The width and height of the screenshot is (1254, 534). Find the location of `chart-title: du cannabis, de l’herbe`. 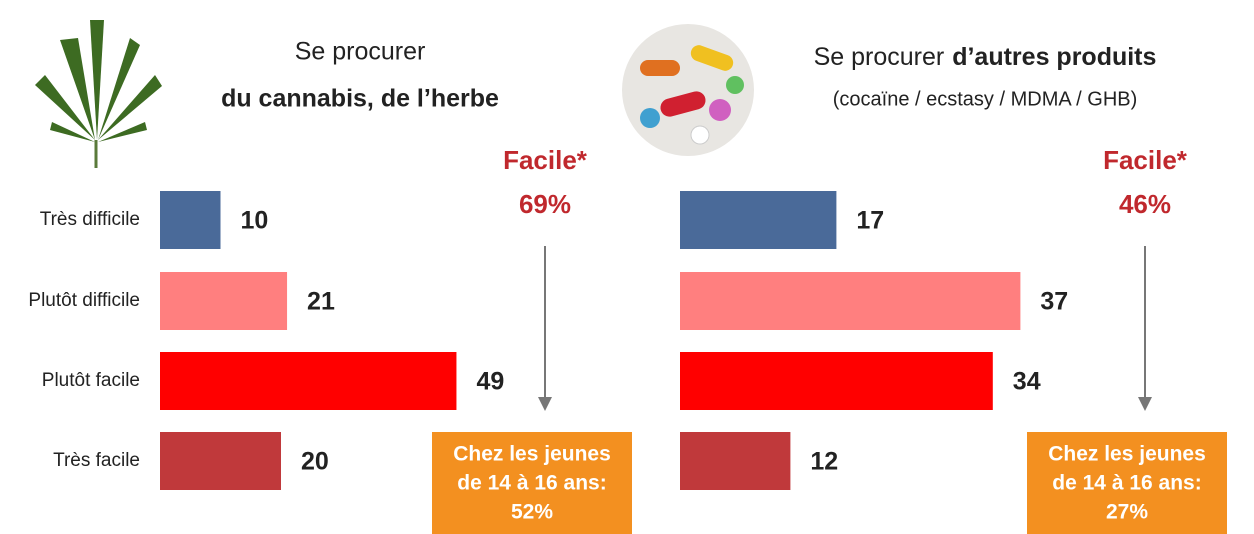

chart-title: du cannabis, de l’herbe is located at coordinates (360, 99).